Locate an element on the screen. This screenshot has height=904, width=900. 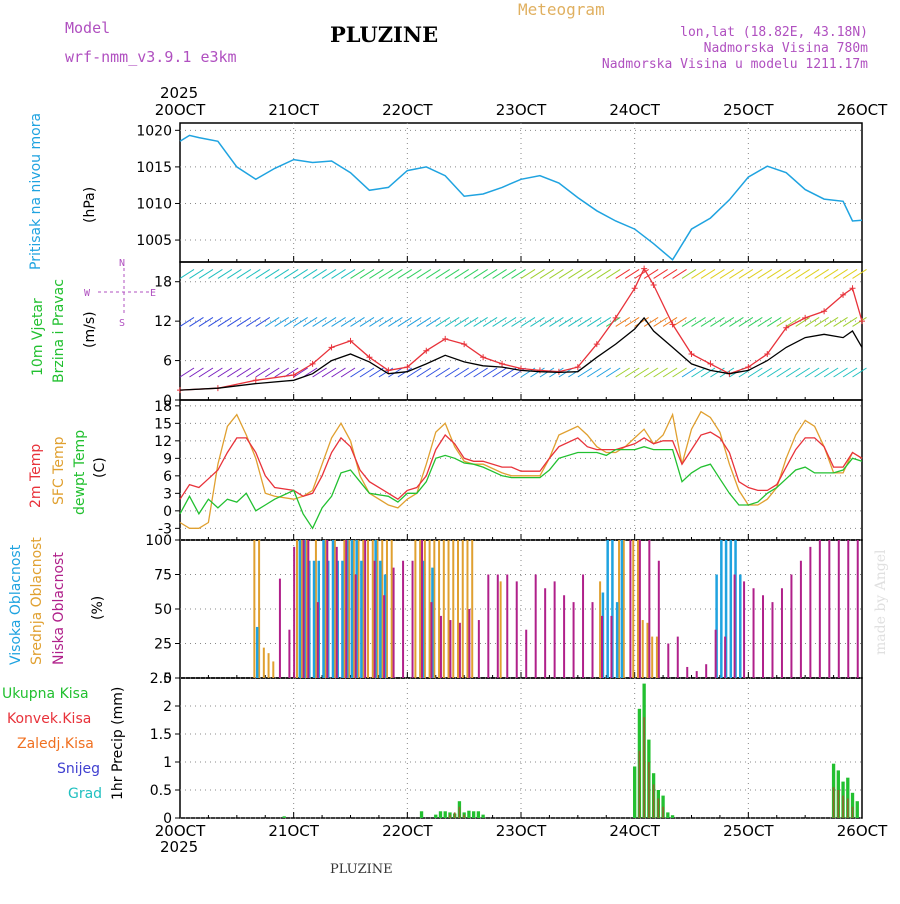
x-tick-label-top: 26OCT is located at coordinates (862, 110).